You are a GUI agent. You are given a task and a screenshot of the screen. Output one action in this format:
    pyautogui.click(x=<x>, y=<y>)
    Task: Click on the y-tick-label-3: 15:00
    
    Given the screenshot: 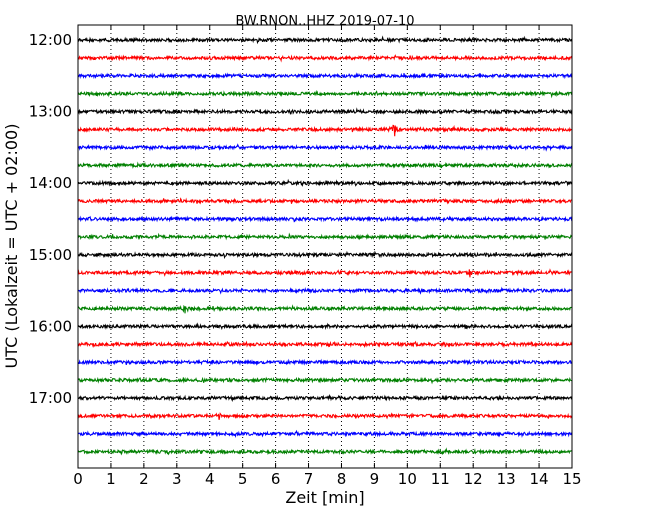 What is the action you would take?
    pyautogui.click(x=50, y=255)
    